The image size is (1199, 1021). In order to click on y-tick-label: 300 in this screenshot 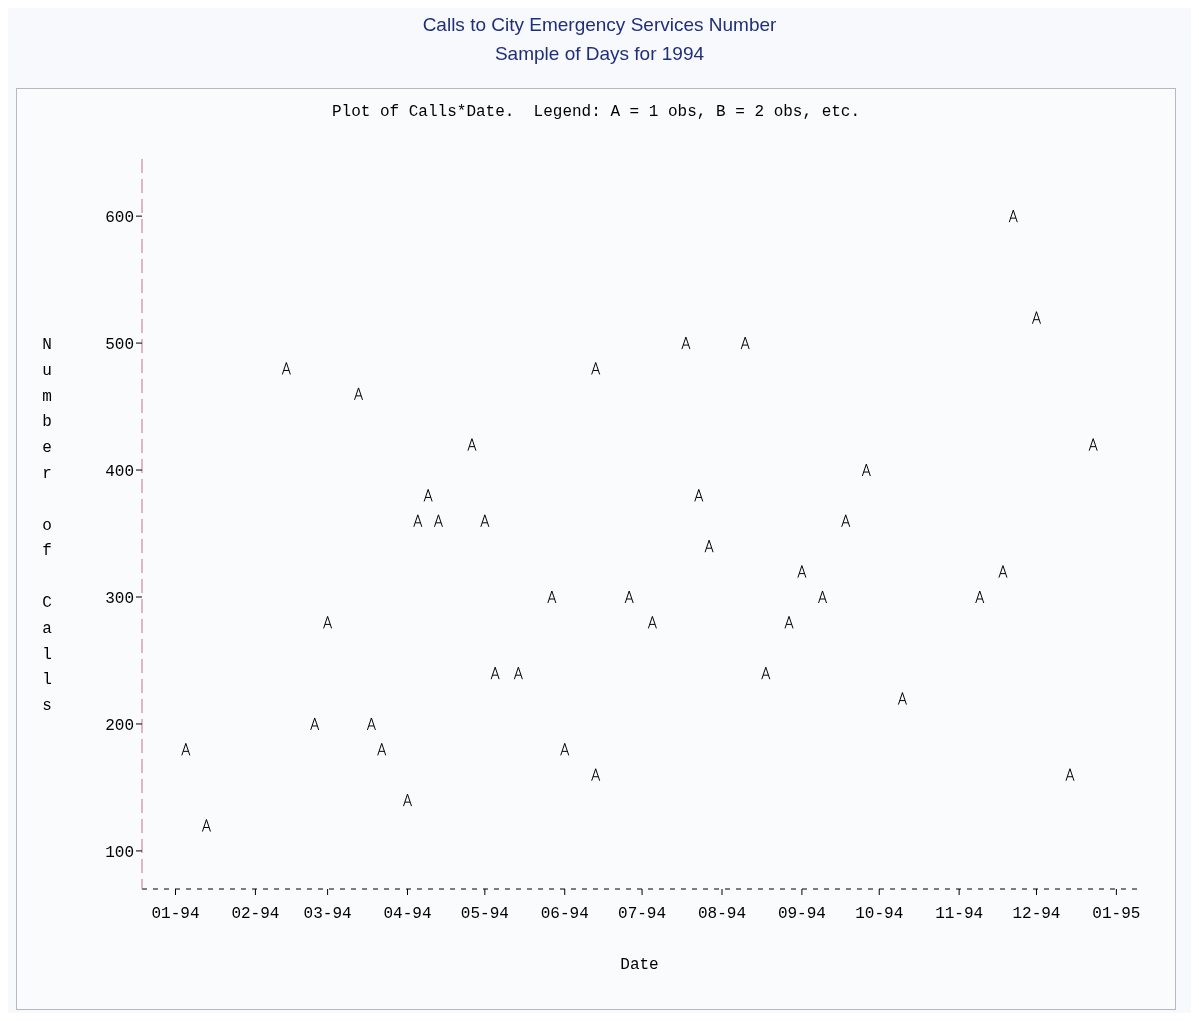, I will do `click(119, 598)`.